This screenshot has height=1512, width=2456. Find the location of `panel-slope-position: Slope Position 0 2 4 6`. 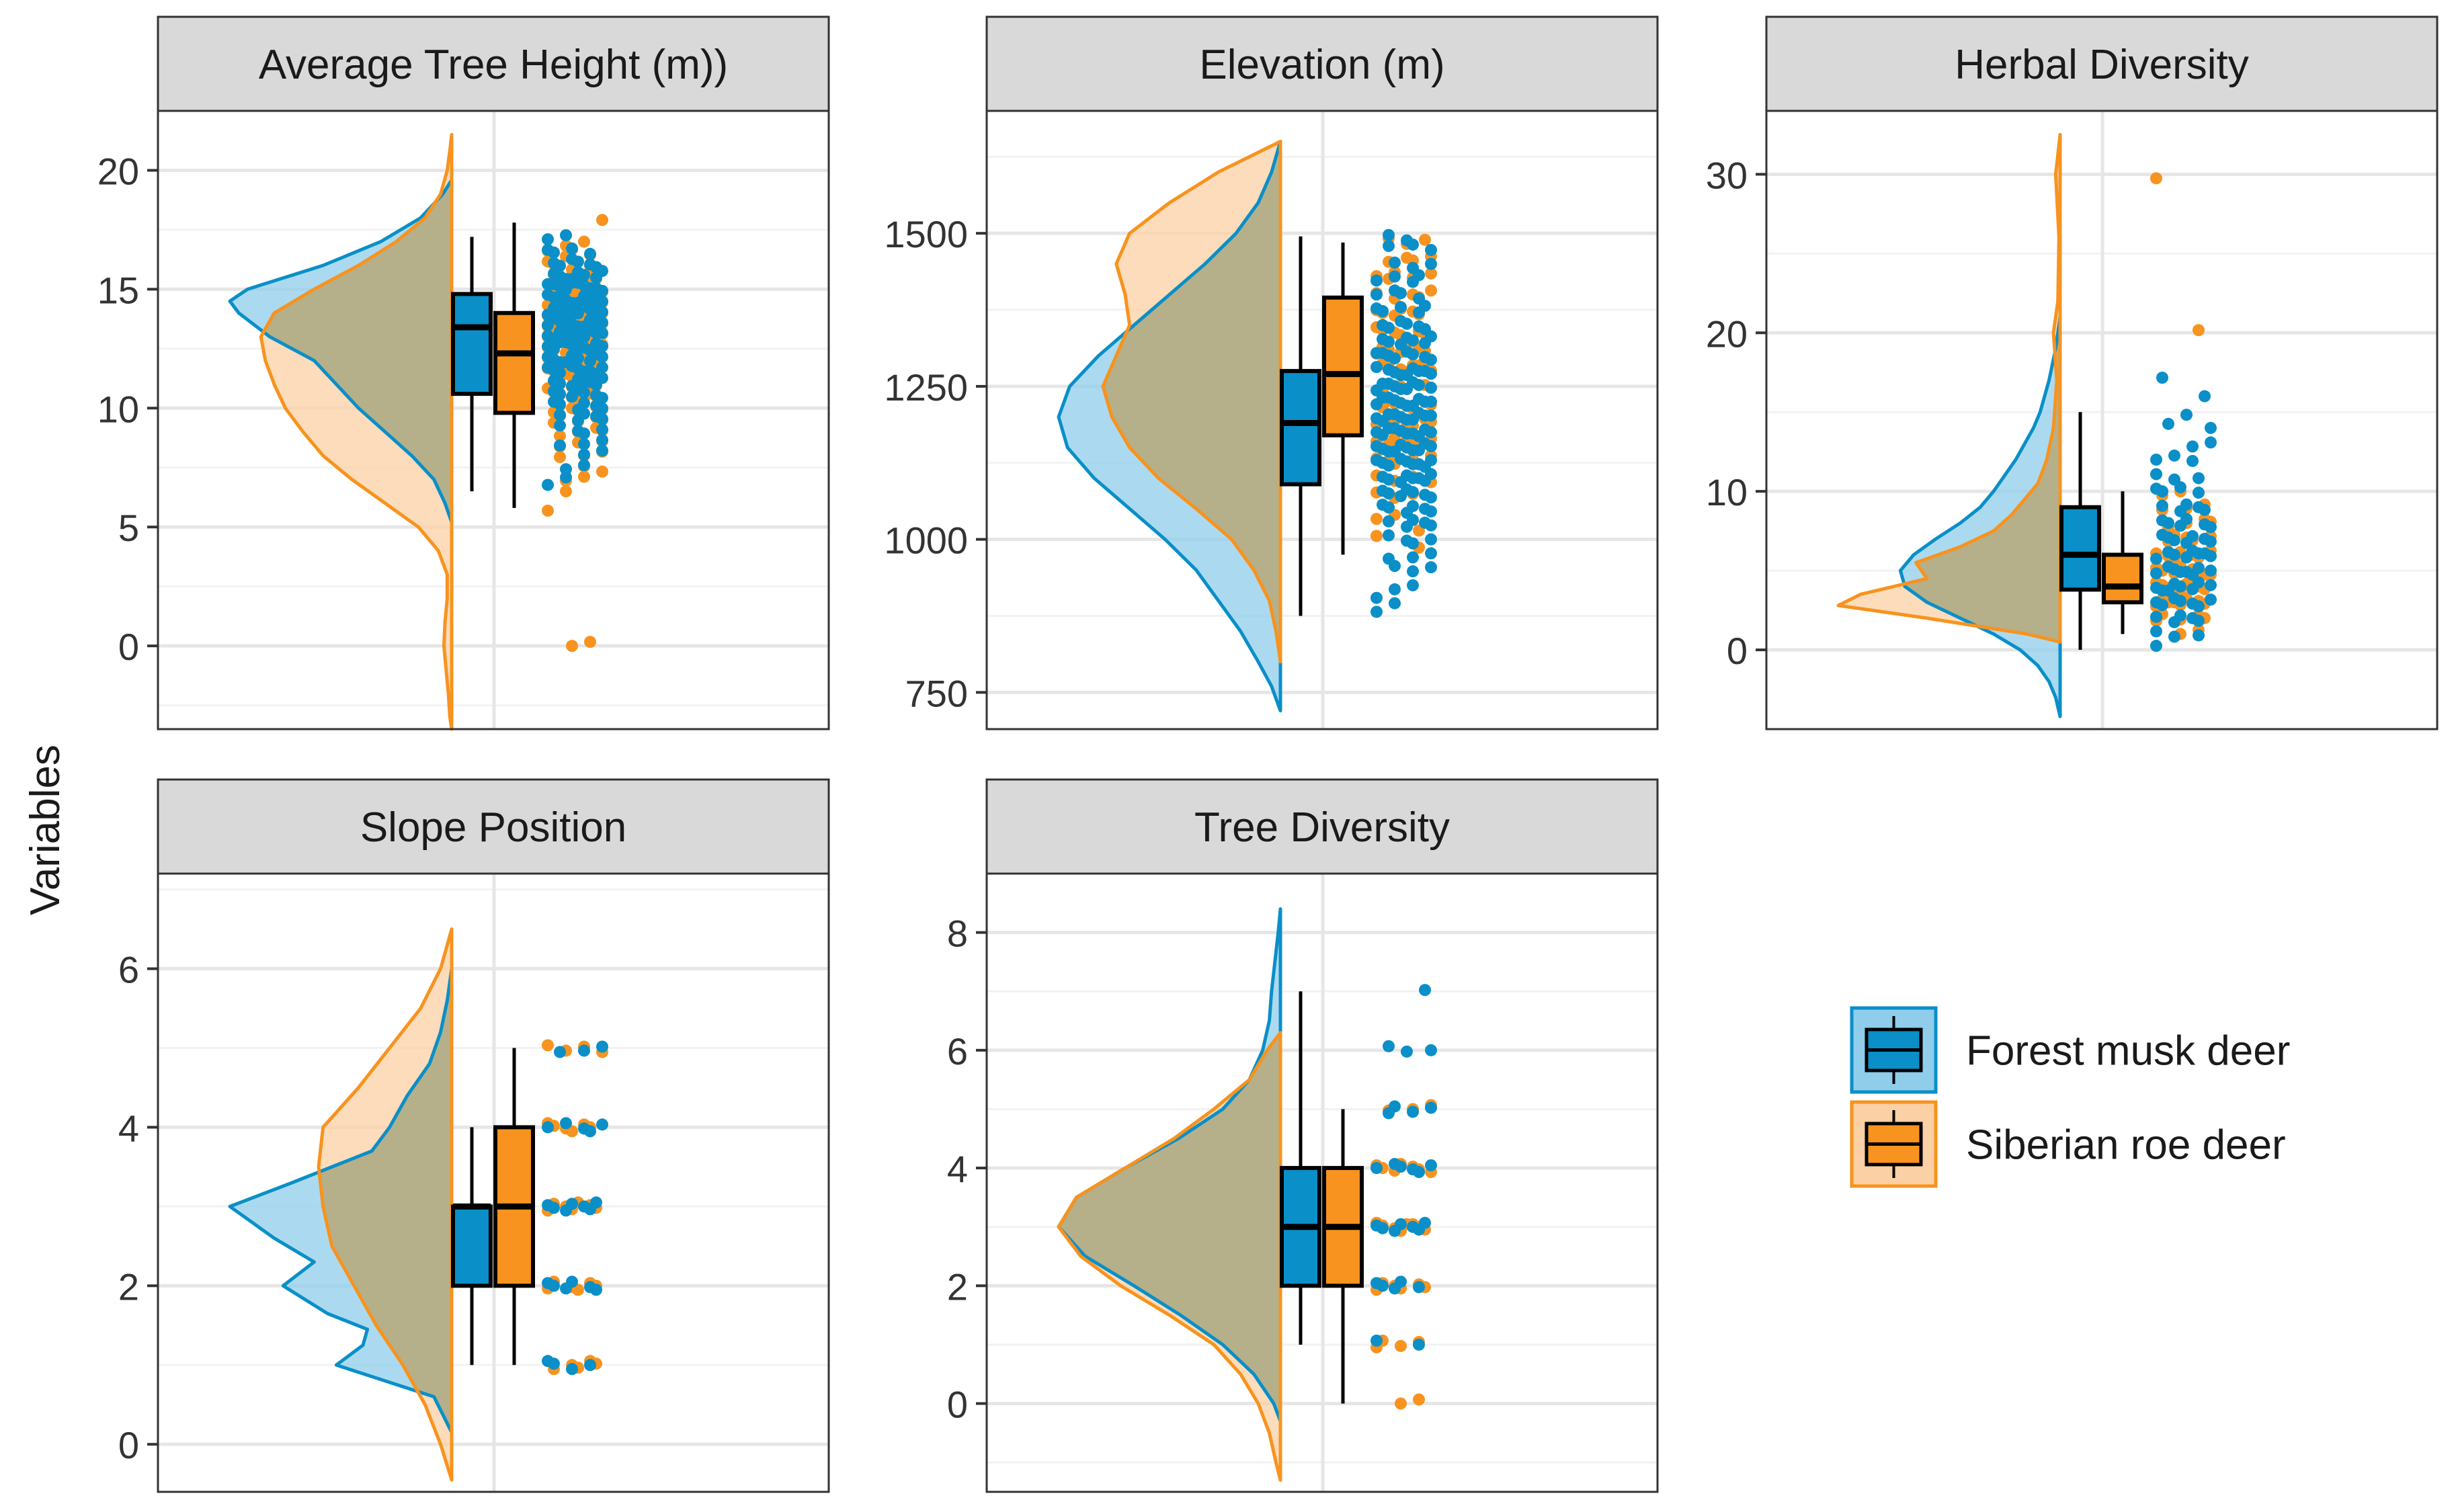

panel-slope-position: Slope Position 0 2 4 6 is located at coordinates (474, 1135).